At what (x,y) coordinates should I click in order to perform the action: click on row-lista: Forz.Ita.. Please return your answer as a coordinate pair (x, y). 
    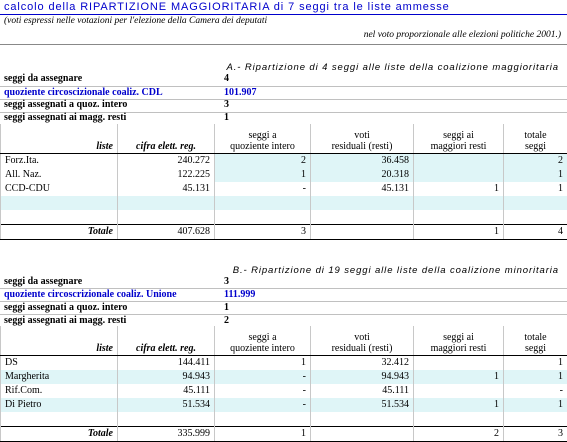
    Looking at the image, I should click on (59, 161).